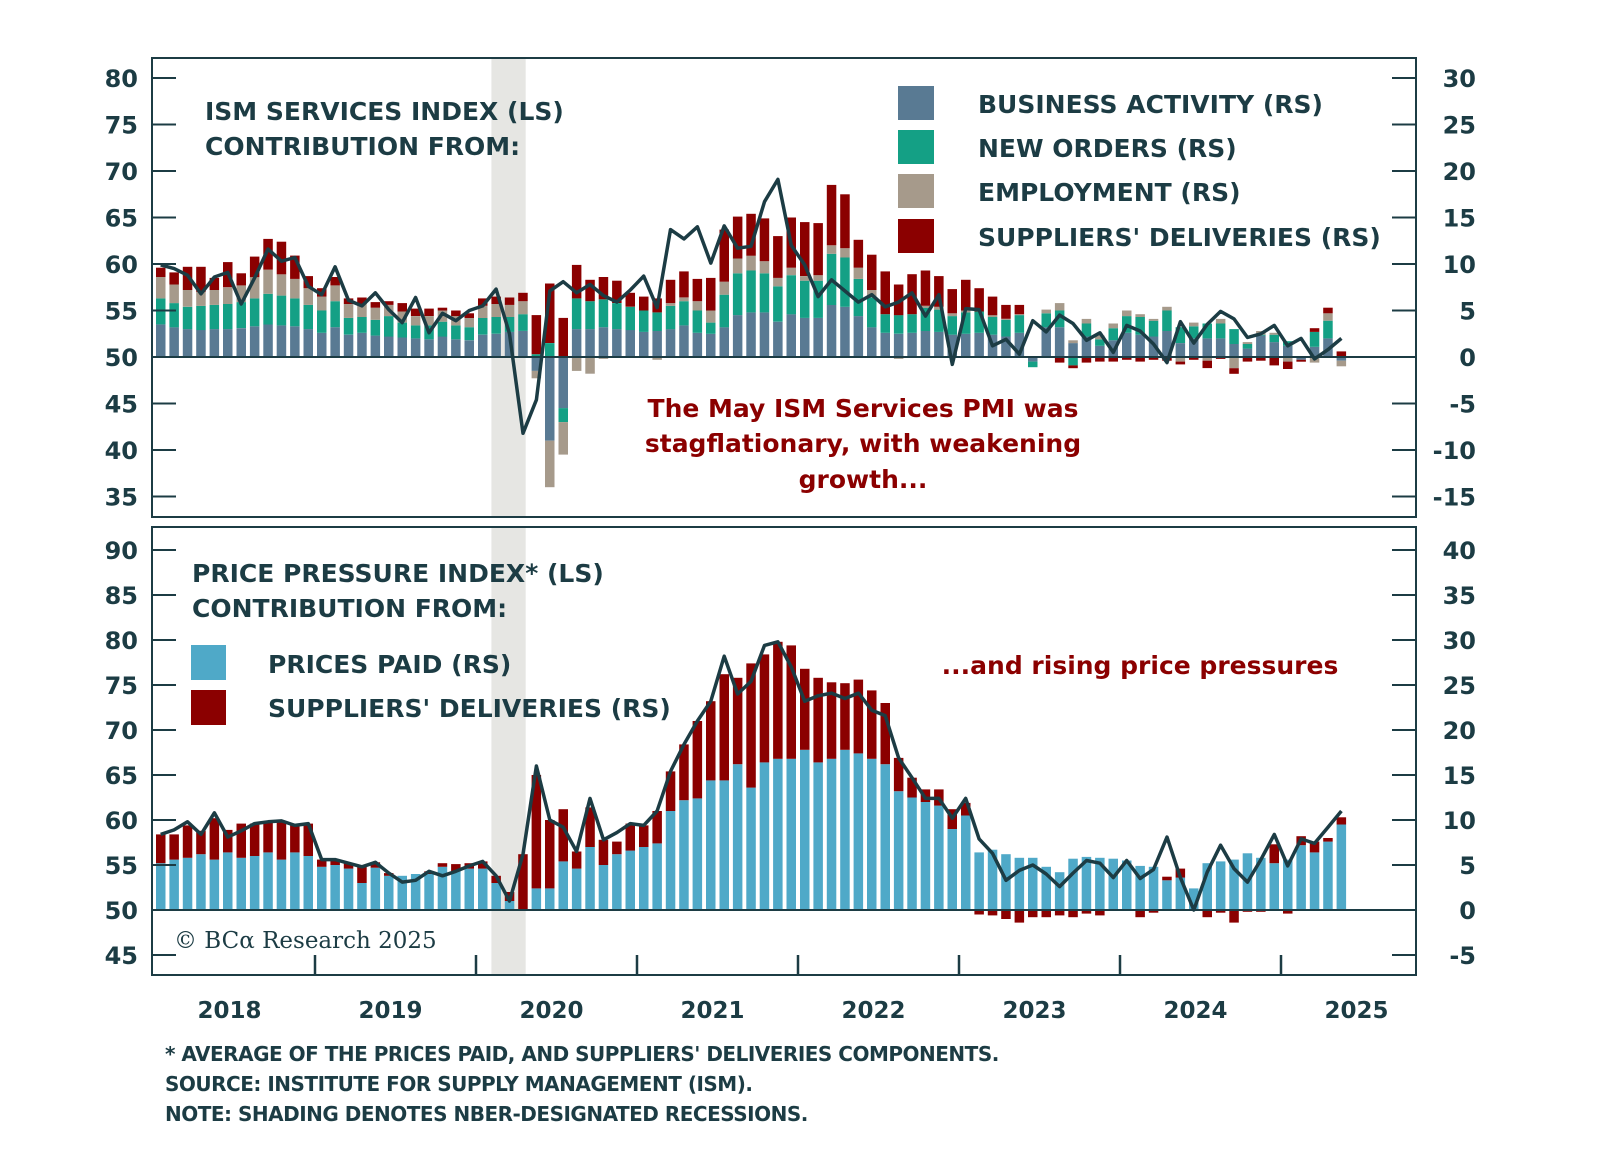 This screenshot has height=1172, width=1600. What do you see at coordinates (121, 451) in the screenshot?
I see `left-tick-label: 40` at bounding box center [121, 451].